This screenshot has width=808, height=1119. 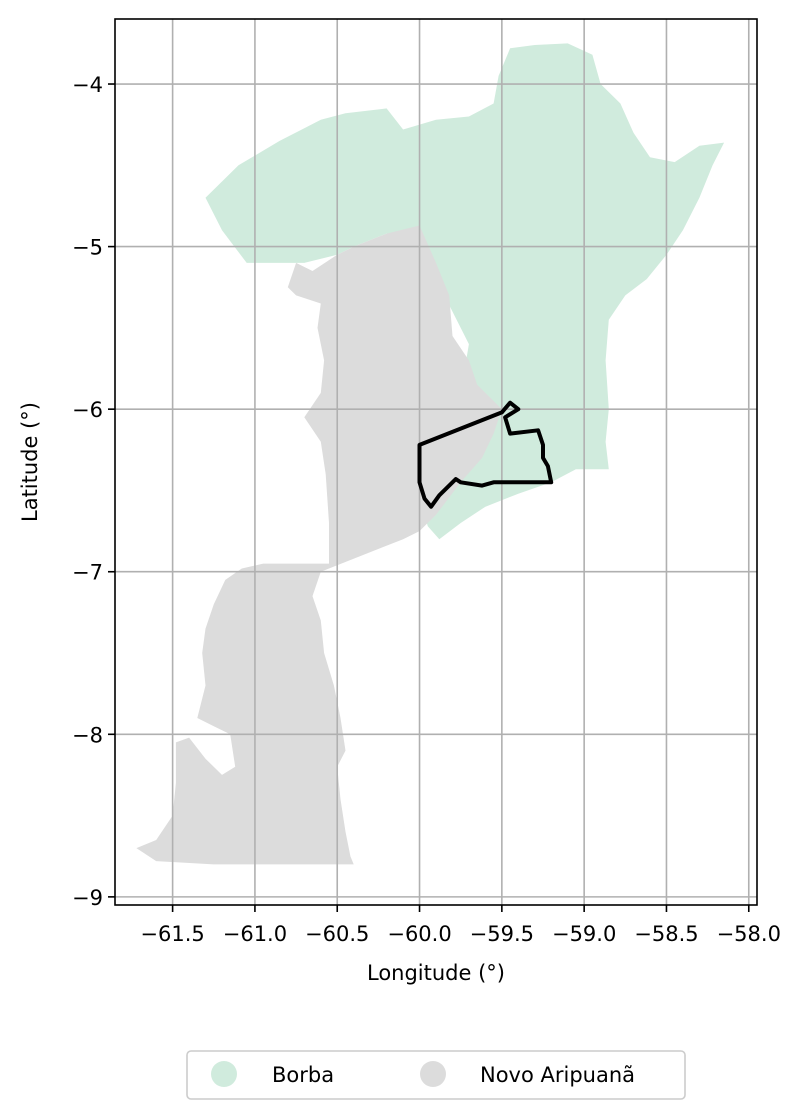 What do you see at coordinates (172, 934) in the screenshot?
I see `x-tick-label: −61.5` at bounding box center [172, 934].